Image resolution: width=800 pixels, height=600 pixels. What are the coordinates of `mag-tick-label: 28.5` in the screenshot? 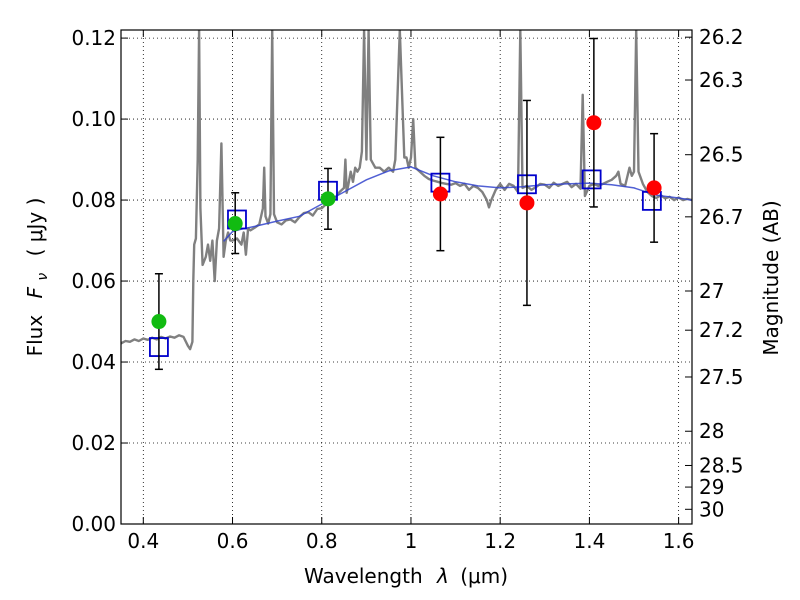 It's located at (721, 465).